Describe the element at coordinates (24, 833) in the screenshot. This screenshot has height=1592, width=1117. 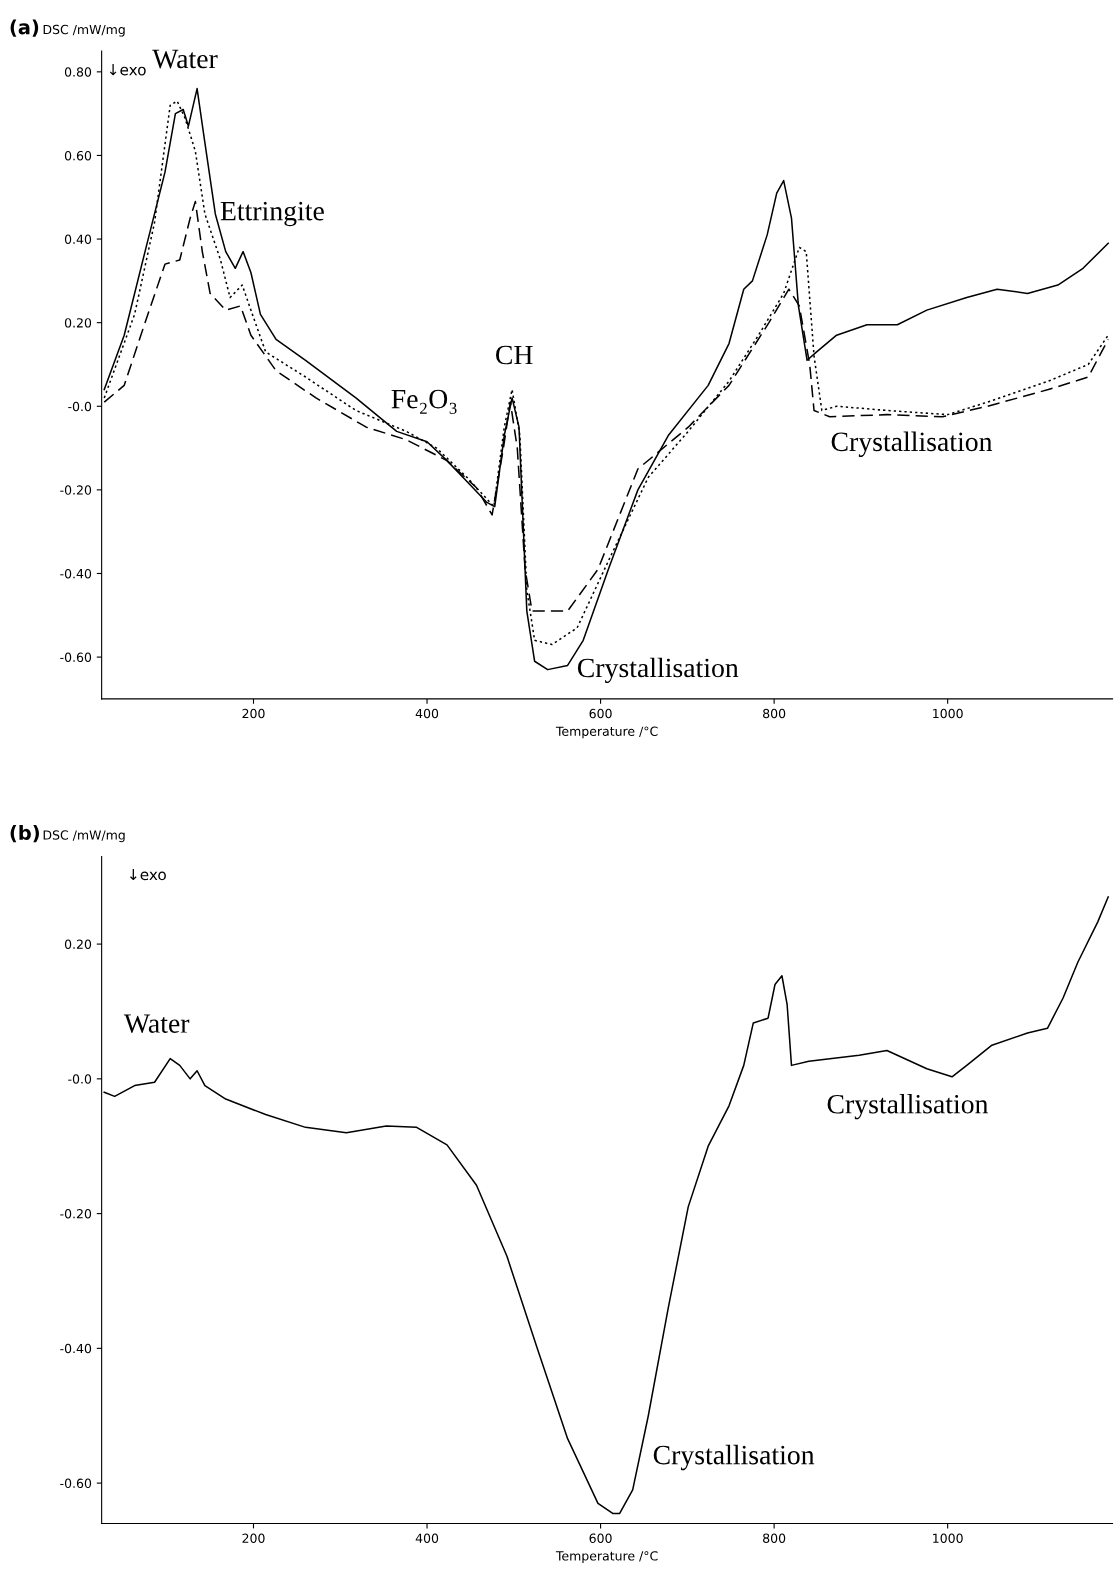
I see `chart-title: (b)` at that location.